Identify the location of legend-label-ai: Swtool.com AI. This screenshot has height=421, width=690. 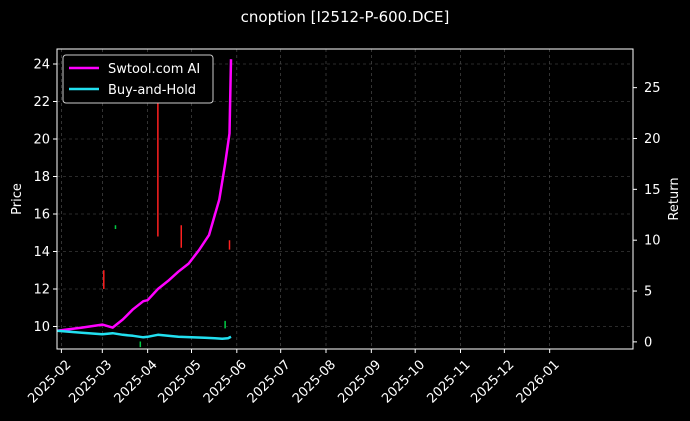
(154, 69).